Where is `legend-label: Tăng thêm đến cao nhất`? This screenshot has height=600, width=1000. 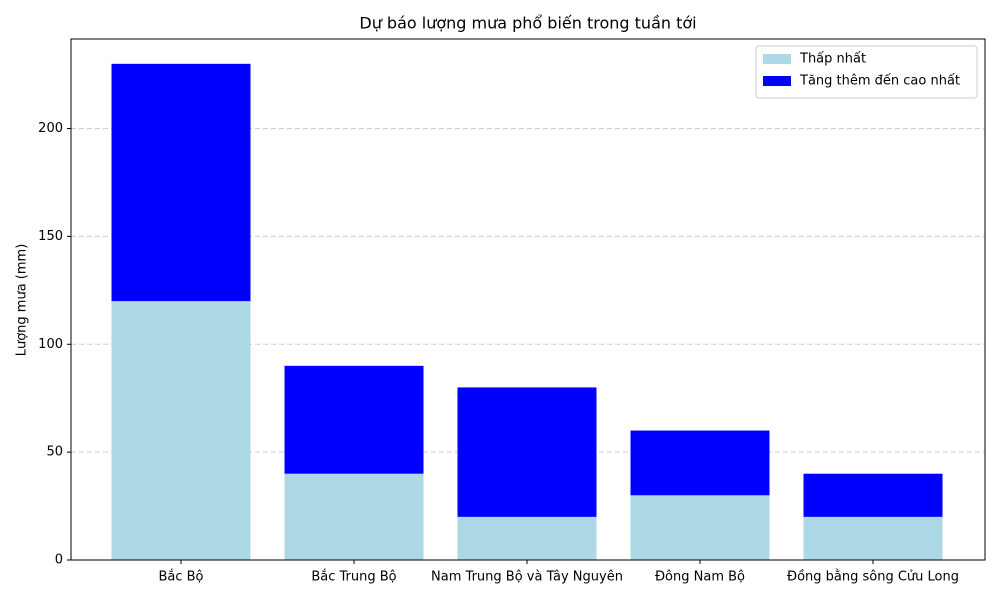 legend-label: Tăng thêm đến cao nhất is located at coordinates (879, 81).